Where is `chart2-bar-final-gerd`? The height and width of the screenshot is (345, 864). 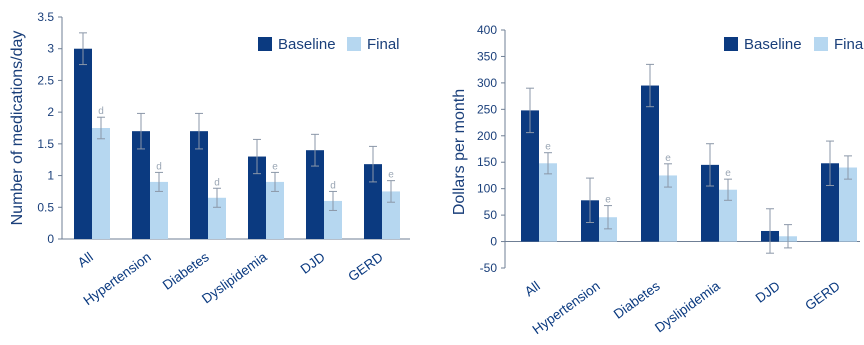
chart2-bar-final-gerd is located at coordinates (848, 204).